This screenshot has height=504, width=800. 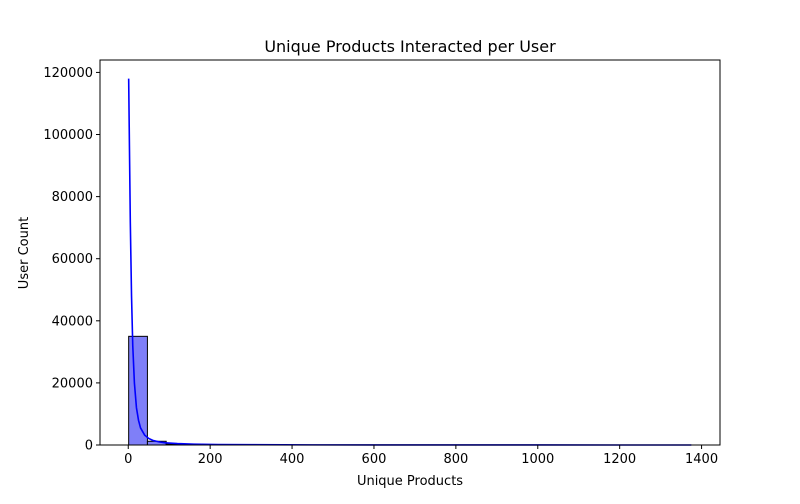 What do you see at coordinates (138, 390) in the screenshot?
I see `histogram-bar` at bounding box center [138, 390].